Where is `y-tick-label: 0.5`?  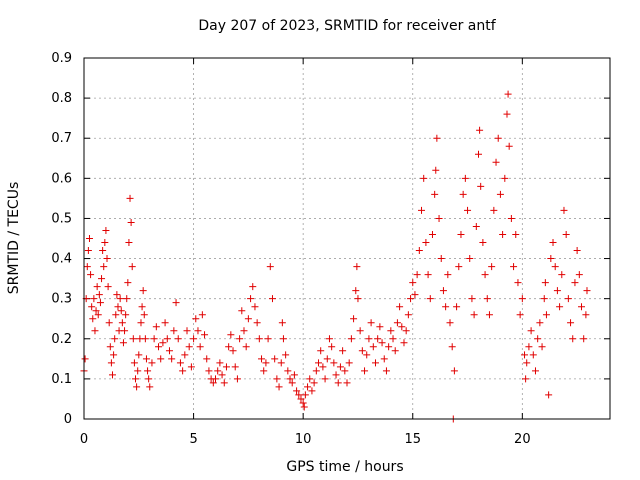
y-tick-label: 0.5 is located at coordinates (61, 218).